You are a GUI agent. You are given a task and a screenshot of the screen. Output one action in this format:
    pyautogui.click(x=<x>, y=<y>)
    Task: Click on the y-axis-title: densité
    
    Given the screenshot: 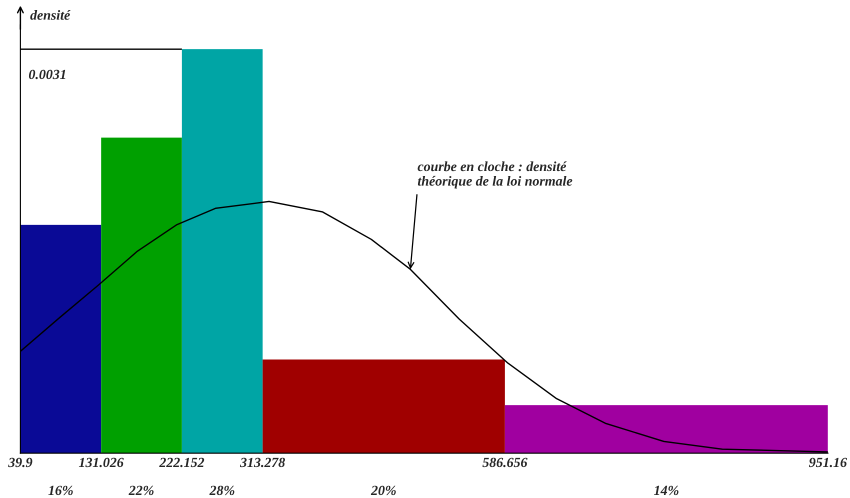 What is the action you would take?
    pyautogui.click(x=50, y=15)
    